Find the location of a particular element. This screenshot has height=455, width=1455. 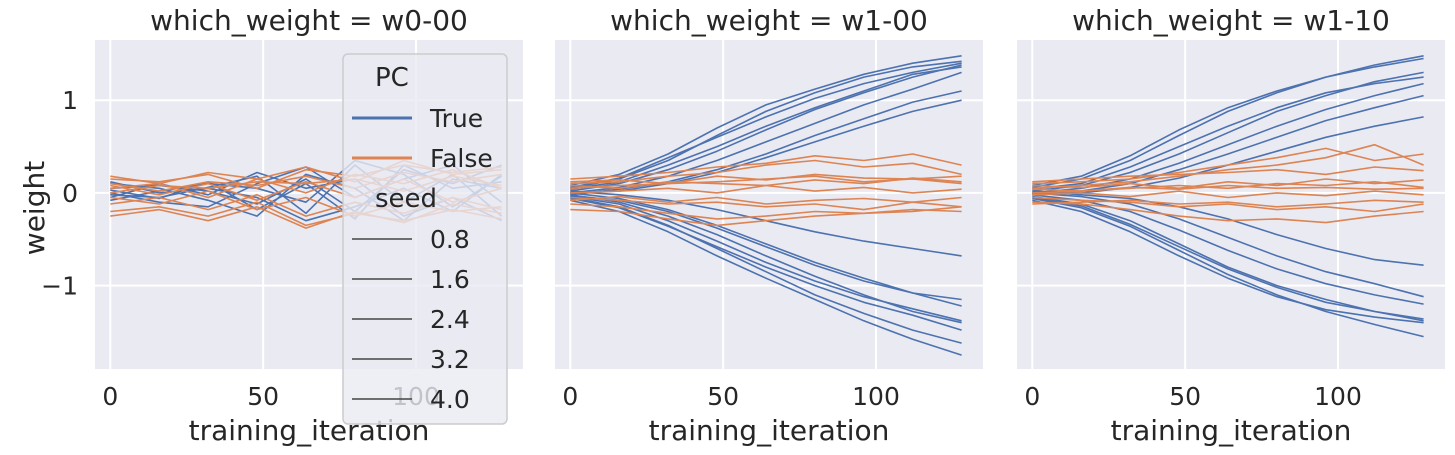

legend-size-label: 3.2 is located at coordinates (450, 359).